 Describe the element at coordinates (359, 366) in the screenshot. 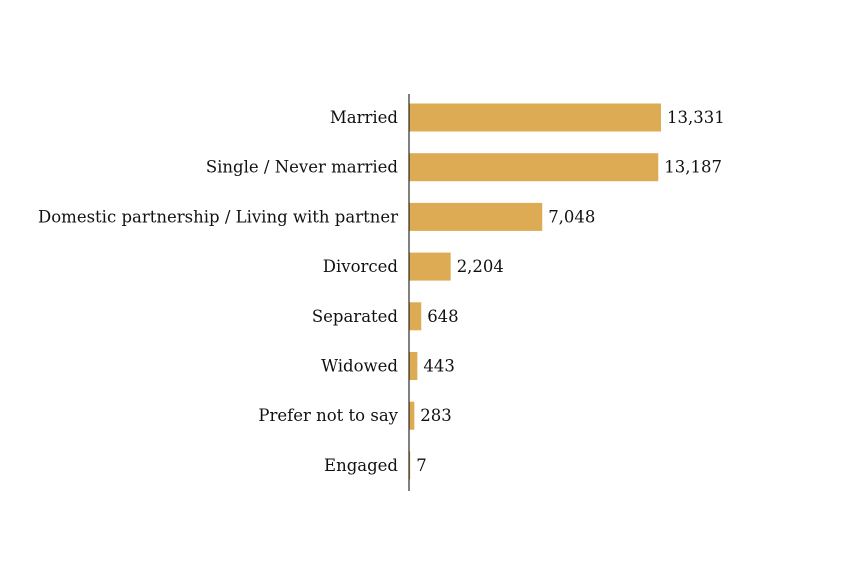

I see `category-label: Widowed` at that location.